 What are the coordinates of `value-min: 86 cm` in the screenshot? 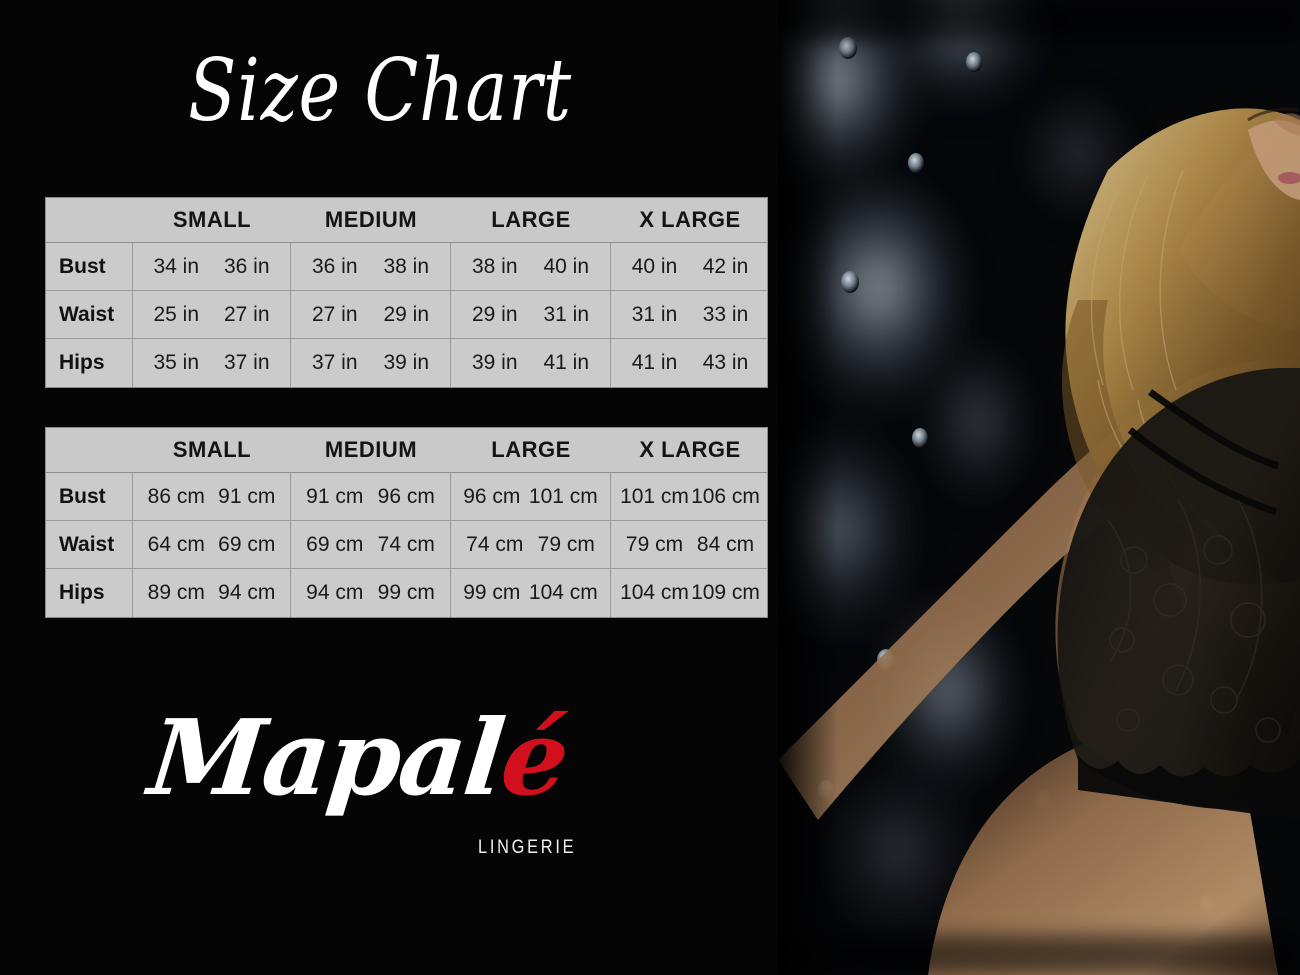 It's located at (176, 496).